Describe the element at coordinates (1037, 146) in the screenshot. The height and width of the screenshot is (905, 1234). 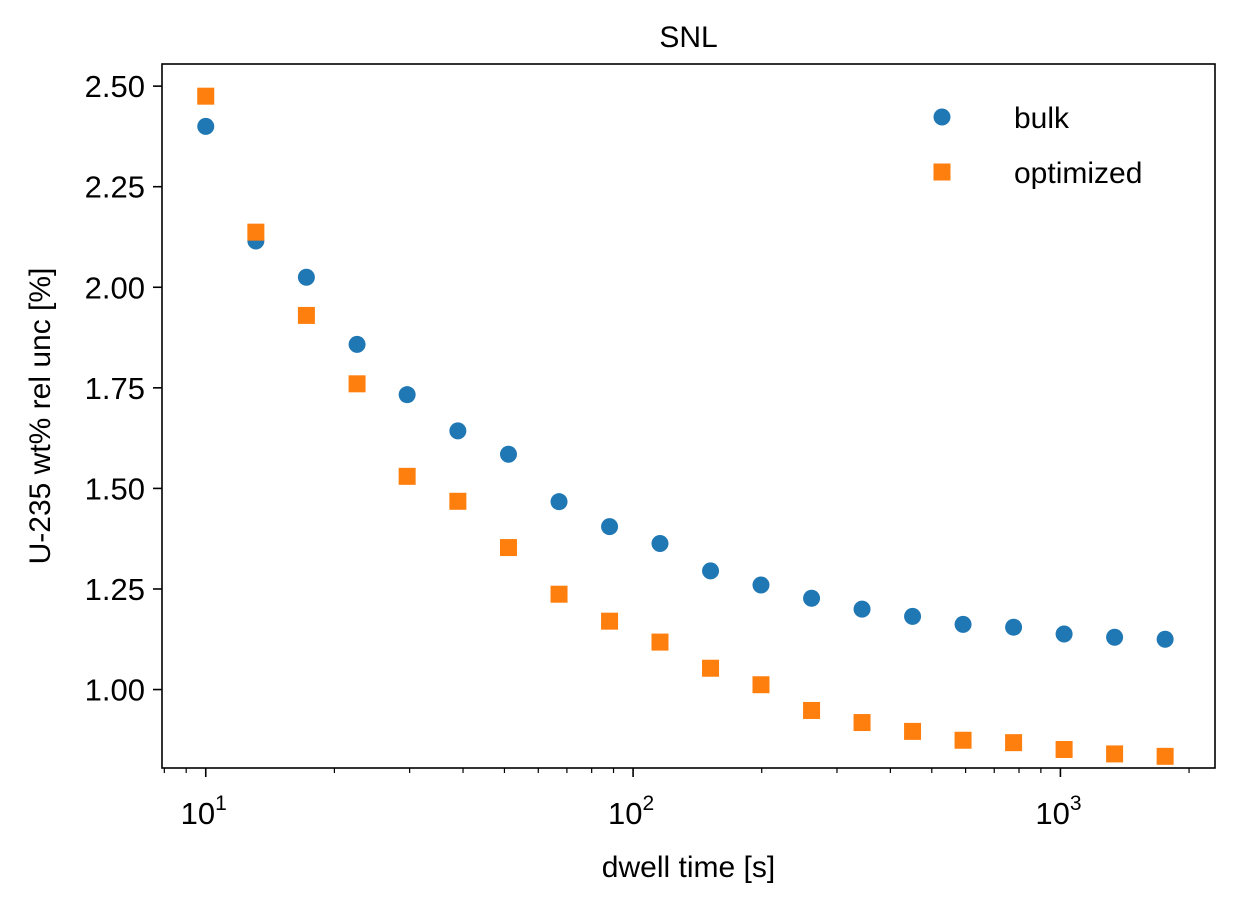
I see `legend: bulk optimized` at that location.